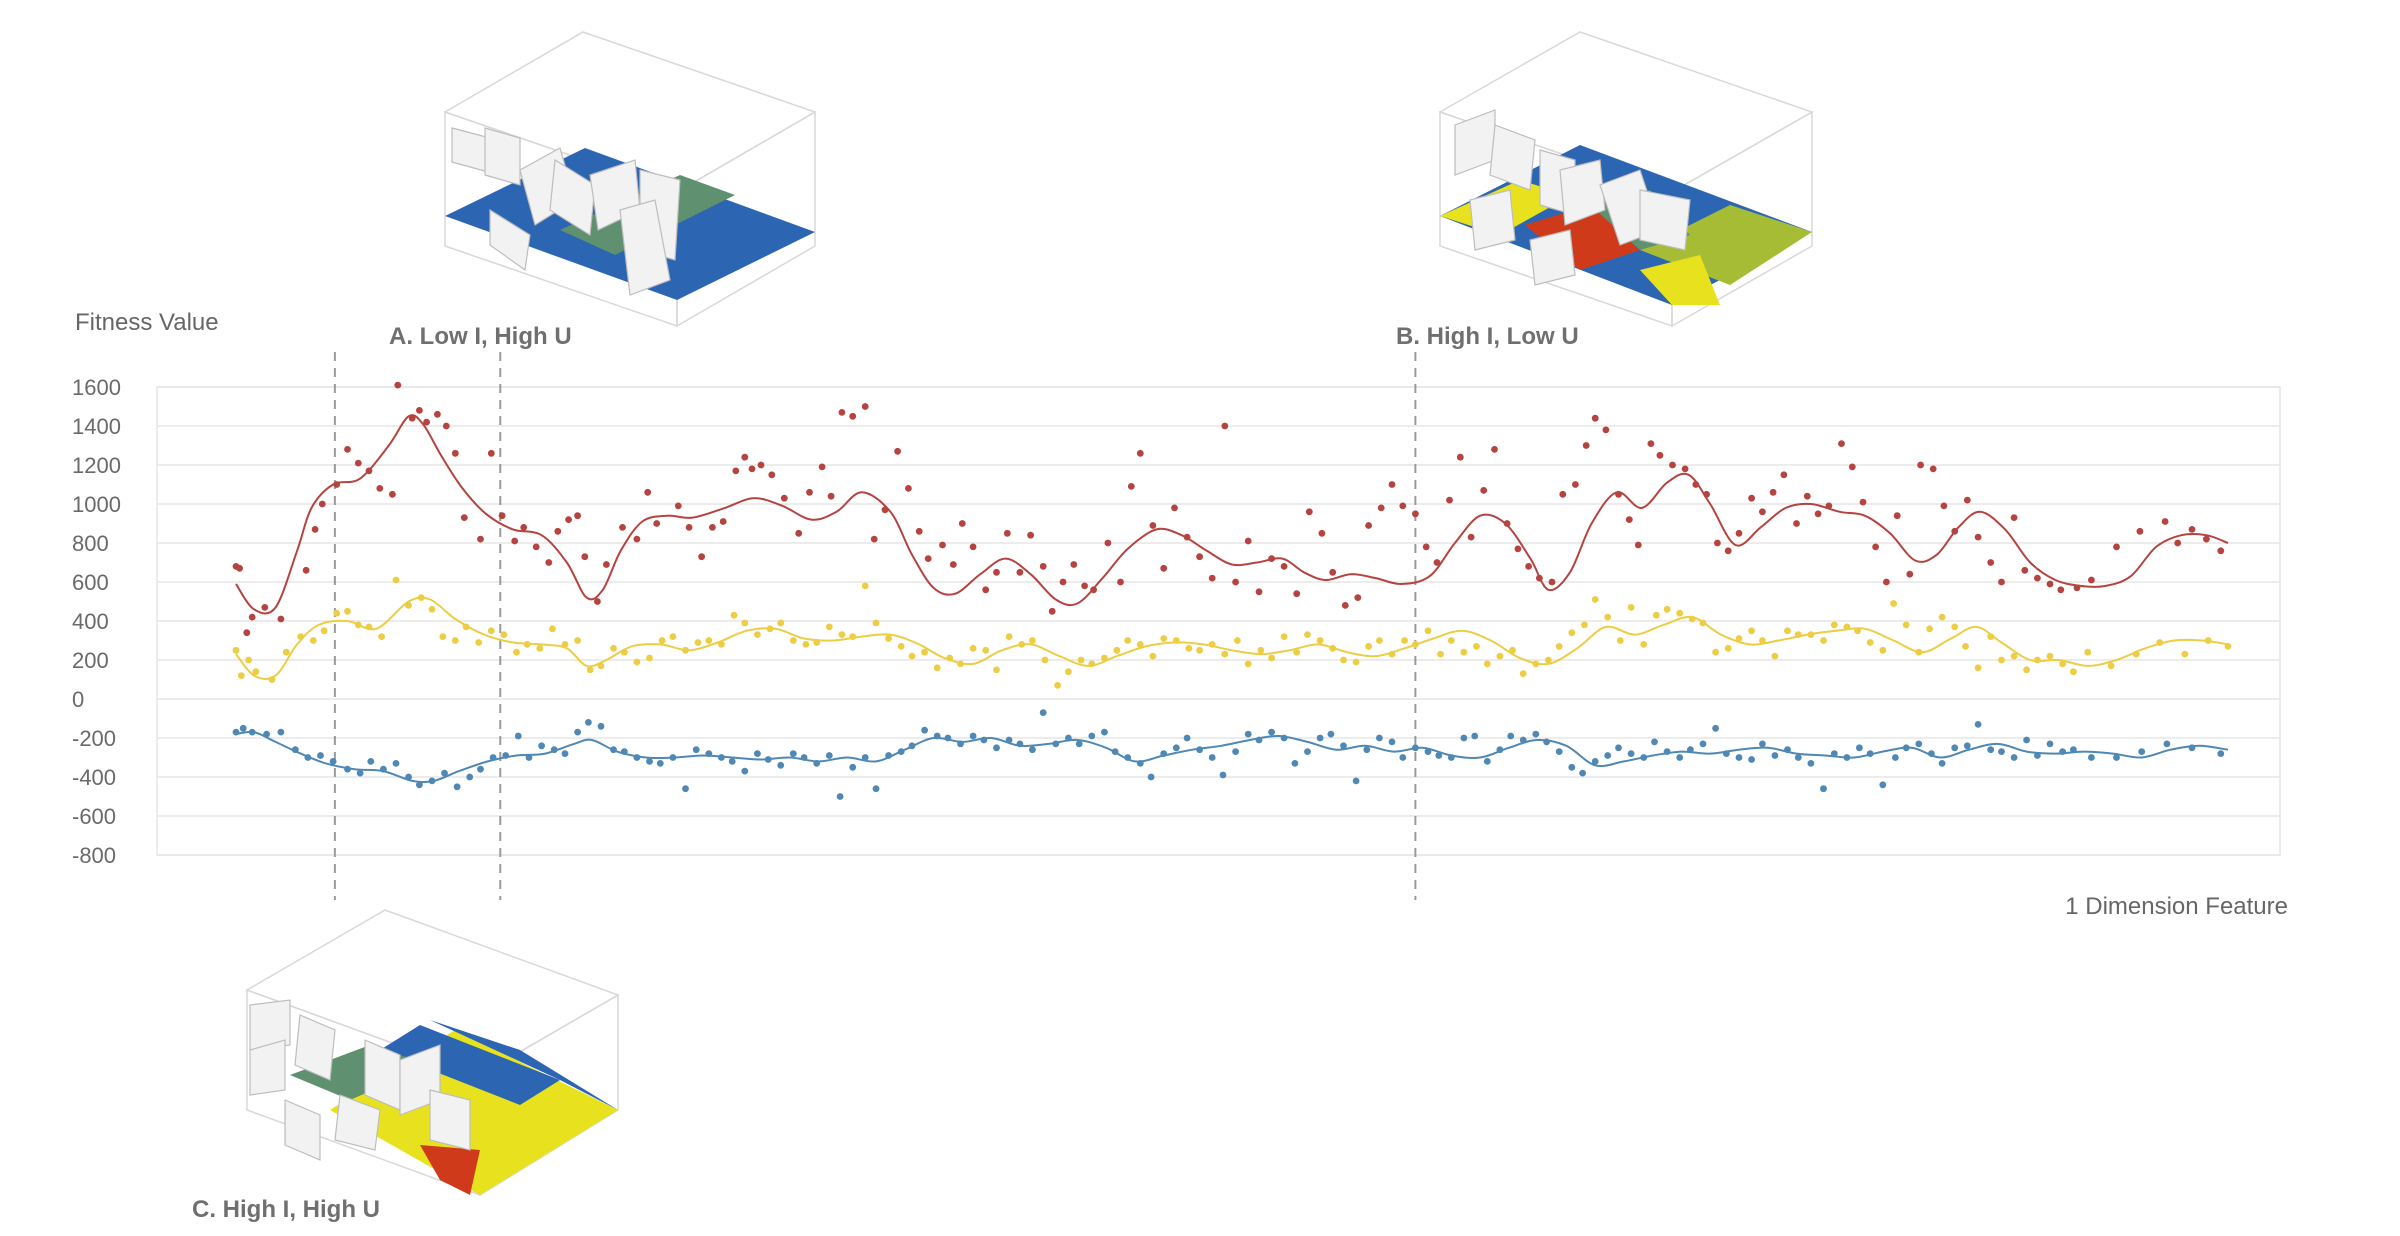  What do you see at coordinates (1626, 179) in the screenshot?
I see `illustration-b-box` at bounding box center [1626, 179].